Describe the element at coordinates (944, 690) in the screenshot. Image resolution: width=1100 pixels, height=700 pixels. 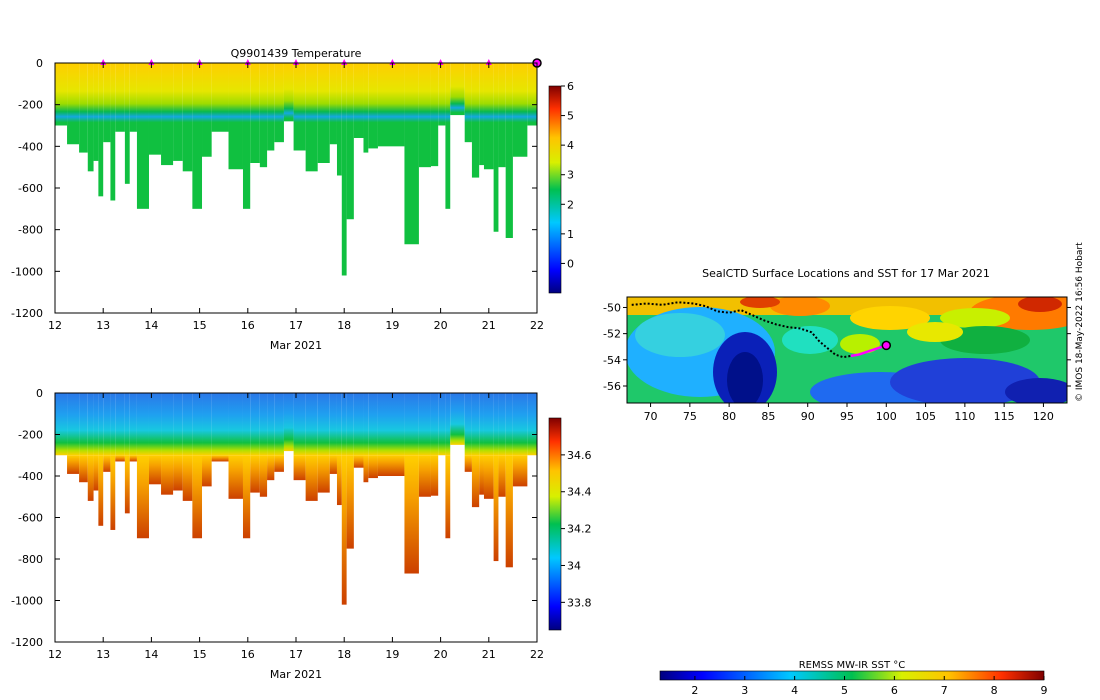
I see `sst-colorbar-tick-label: 7` at that location.